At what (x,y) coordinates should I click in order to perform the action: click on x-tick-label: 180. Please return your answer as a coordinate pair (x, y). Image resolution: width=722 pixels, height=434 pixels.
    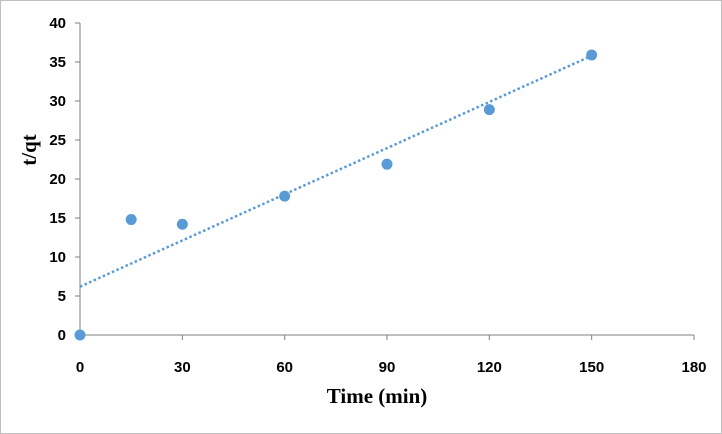
    Looking at the image, I should click on (693, 367).